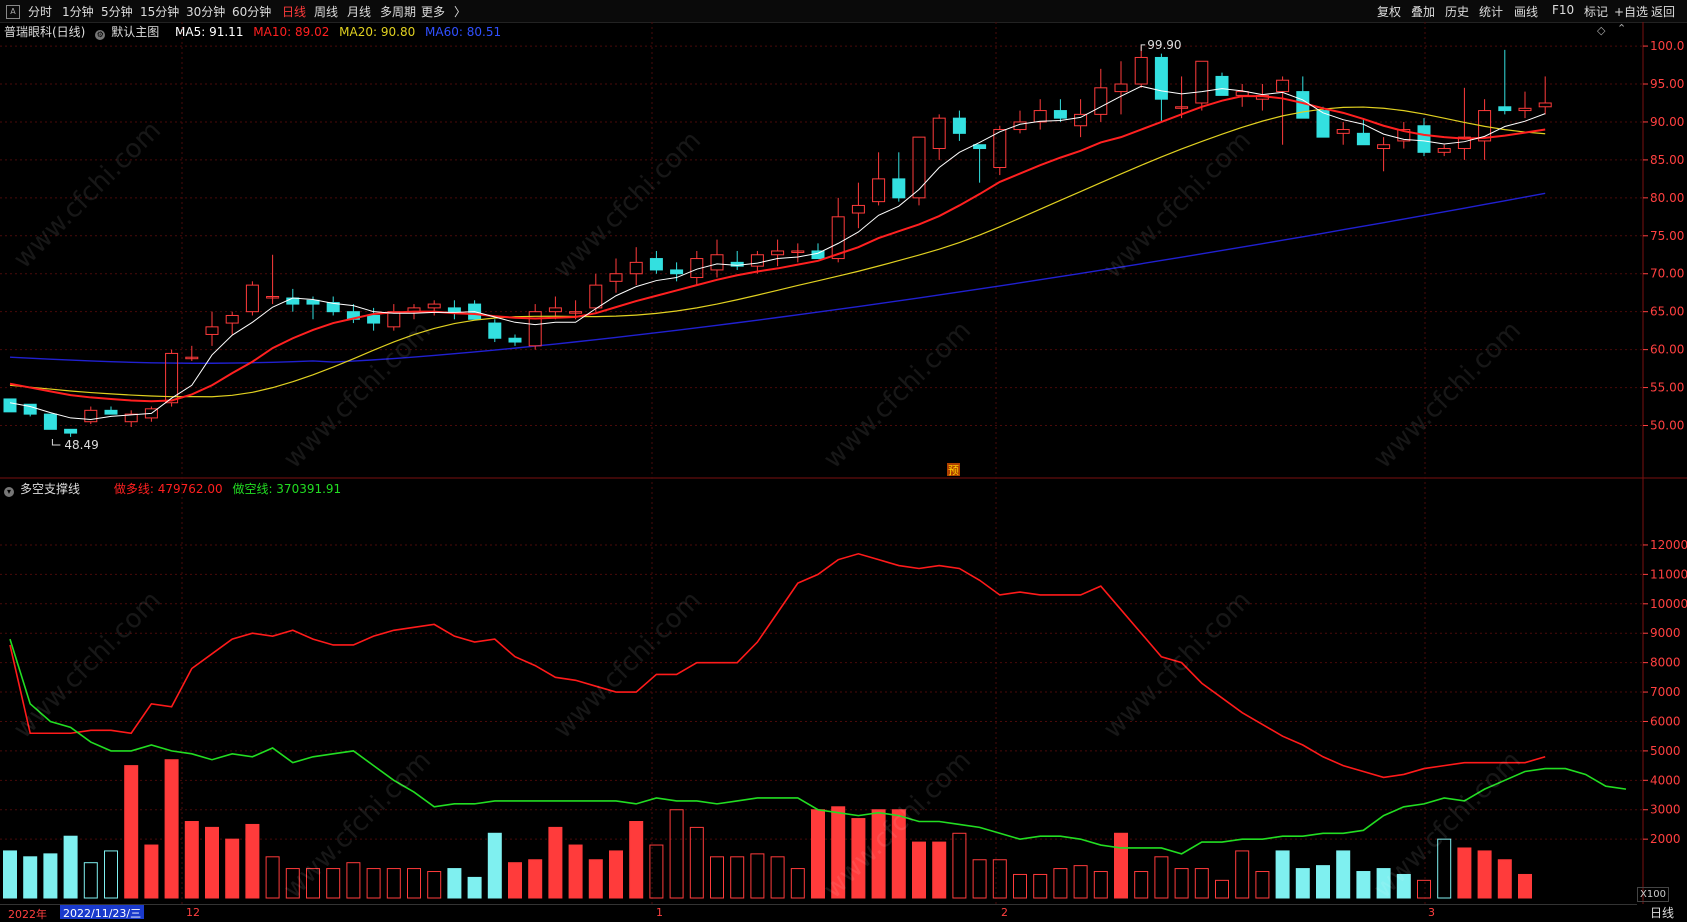 The width and height of the screenshot is (1687, 922). I want to click on period-tab-1: 1分钟, so click(78, 12).